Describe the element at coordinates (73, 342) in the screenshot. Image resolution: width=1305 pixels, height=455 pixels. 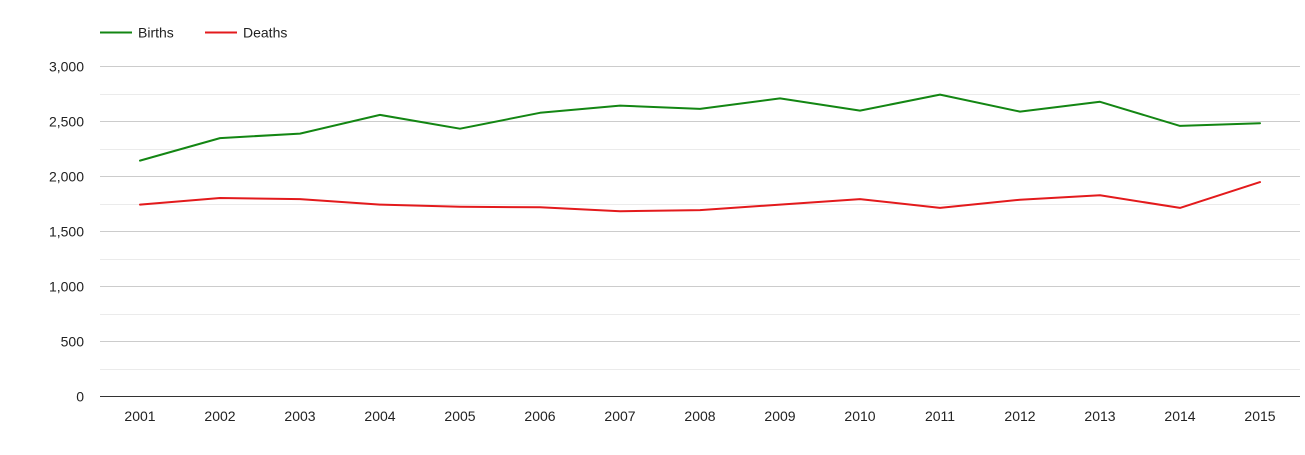
I see `y-tick-label: 500` at that location.